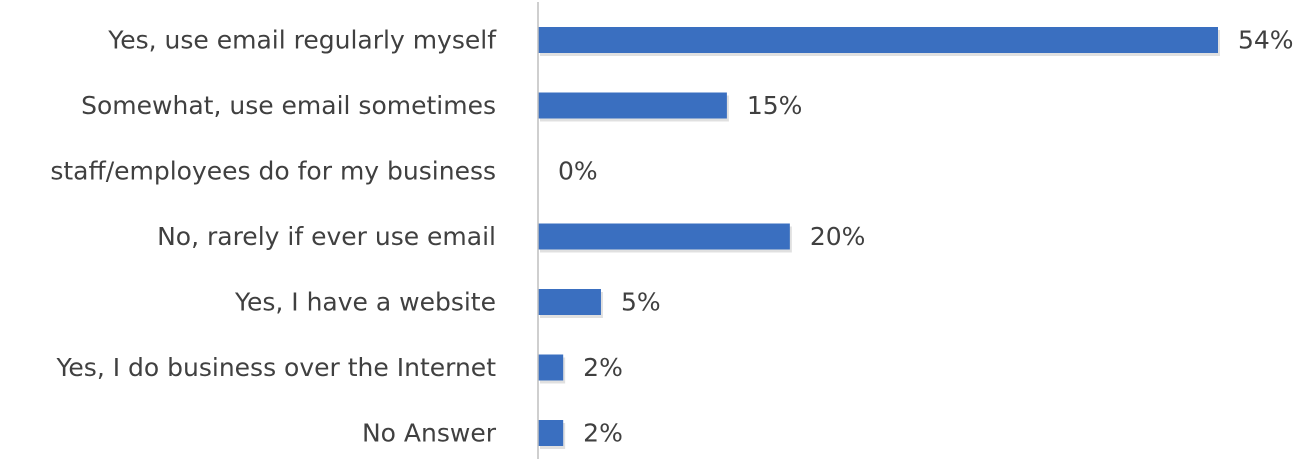  Describe the element at coordinates (641, 302) in the screenshot. I see `data-label: 5%` at that location.